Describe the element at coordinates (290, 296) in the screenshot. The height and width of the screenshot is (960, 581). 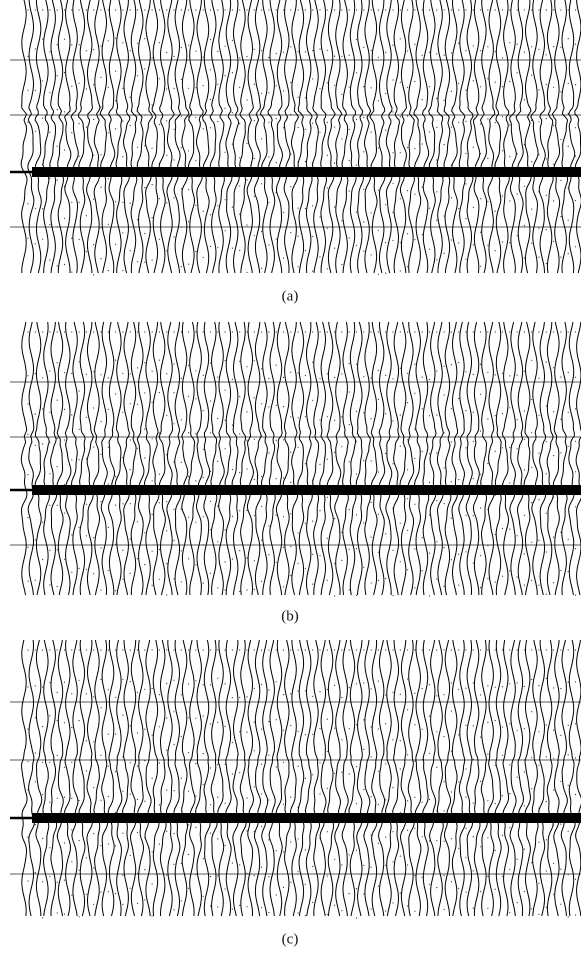
I see `panel-label: (a)` at that location.